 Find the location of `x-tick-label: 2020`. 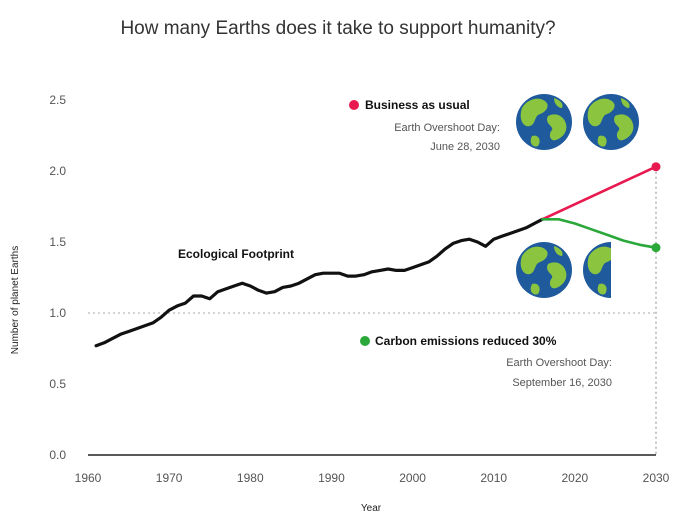

x-tick-label: 2020 is located at coordinates (575, 478).